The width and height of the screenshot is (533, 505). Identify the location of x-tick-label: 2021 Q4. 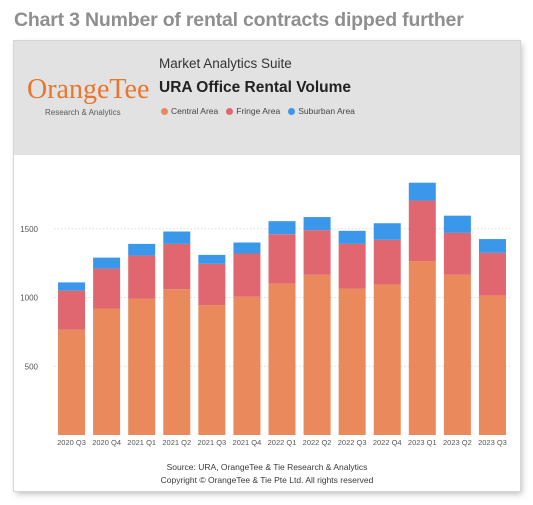
(247, 442).